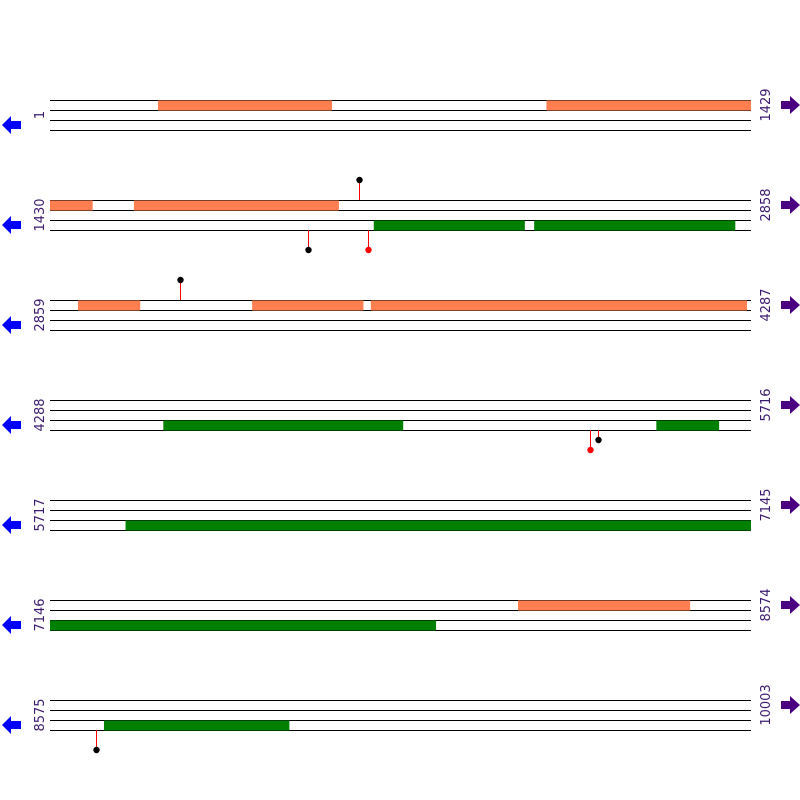  I want to click on row-end-label: 8574, so click(766, 604).